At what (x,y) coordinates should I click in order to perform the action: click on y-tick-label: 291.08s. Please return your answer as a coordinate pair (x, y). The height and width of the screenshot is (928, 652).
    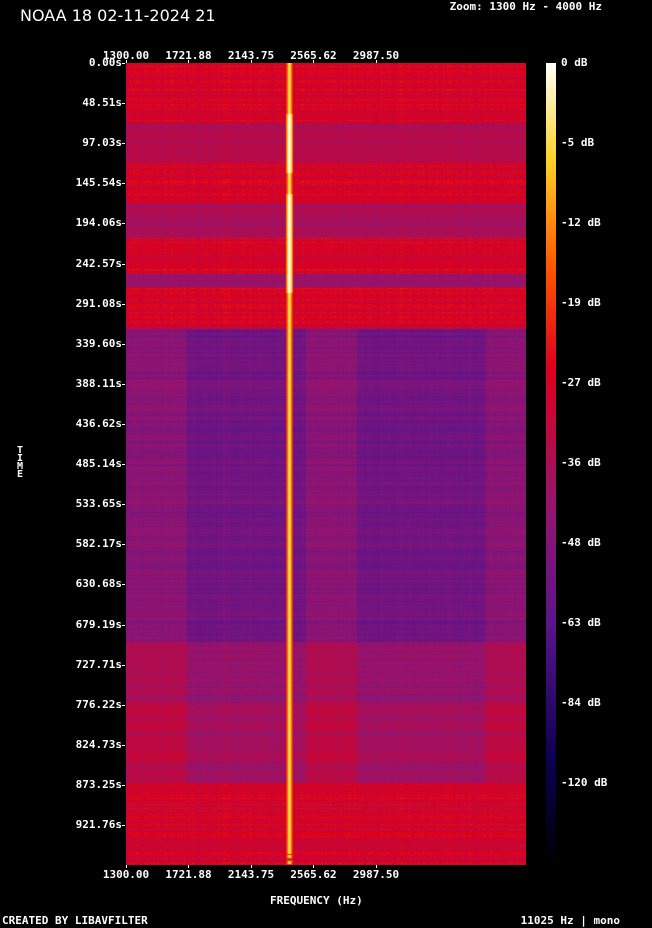
    Looking at the image, I should click on (98, 303).